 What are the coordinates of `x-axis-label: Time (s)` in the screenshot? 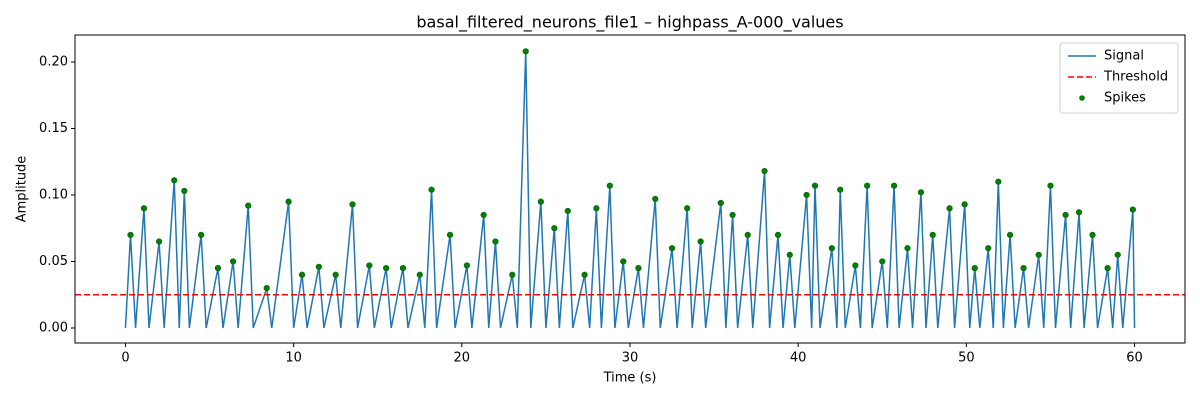 It's located at (630, 378).